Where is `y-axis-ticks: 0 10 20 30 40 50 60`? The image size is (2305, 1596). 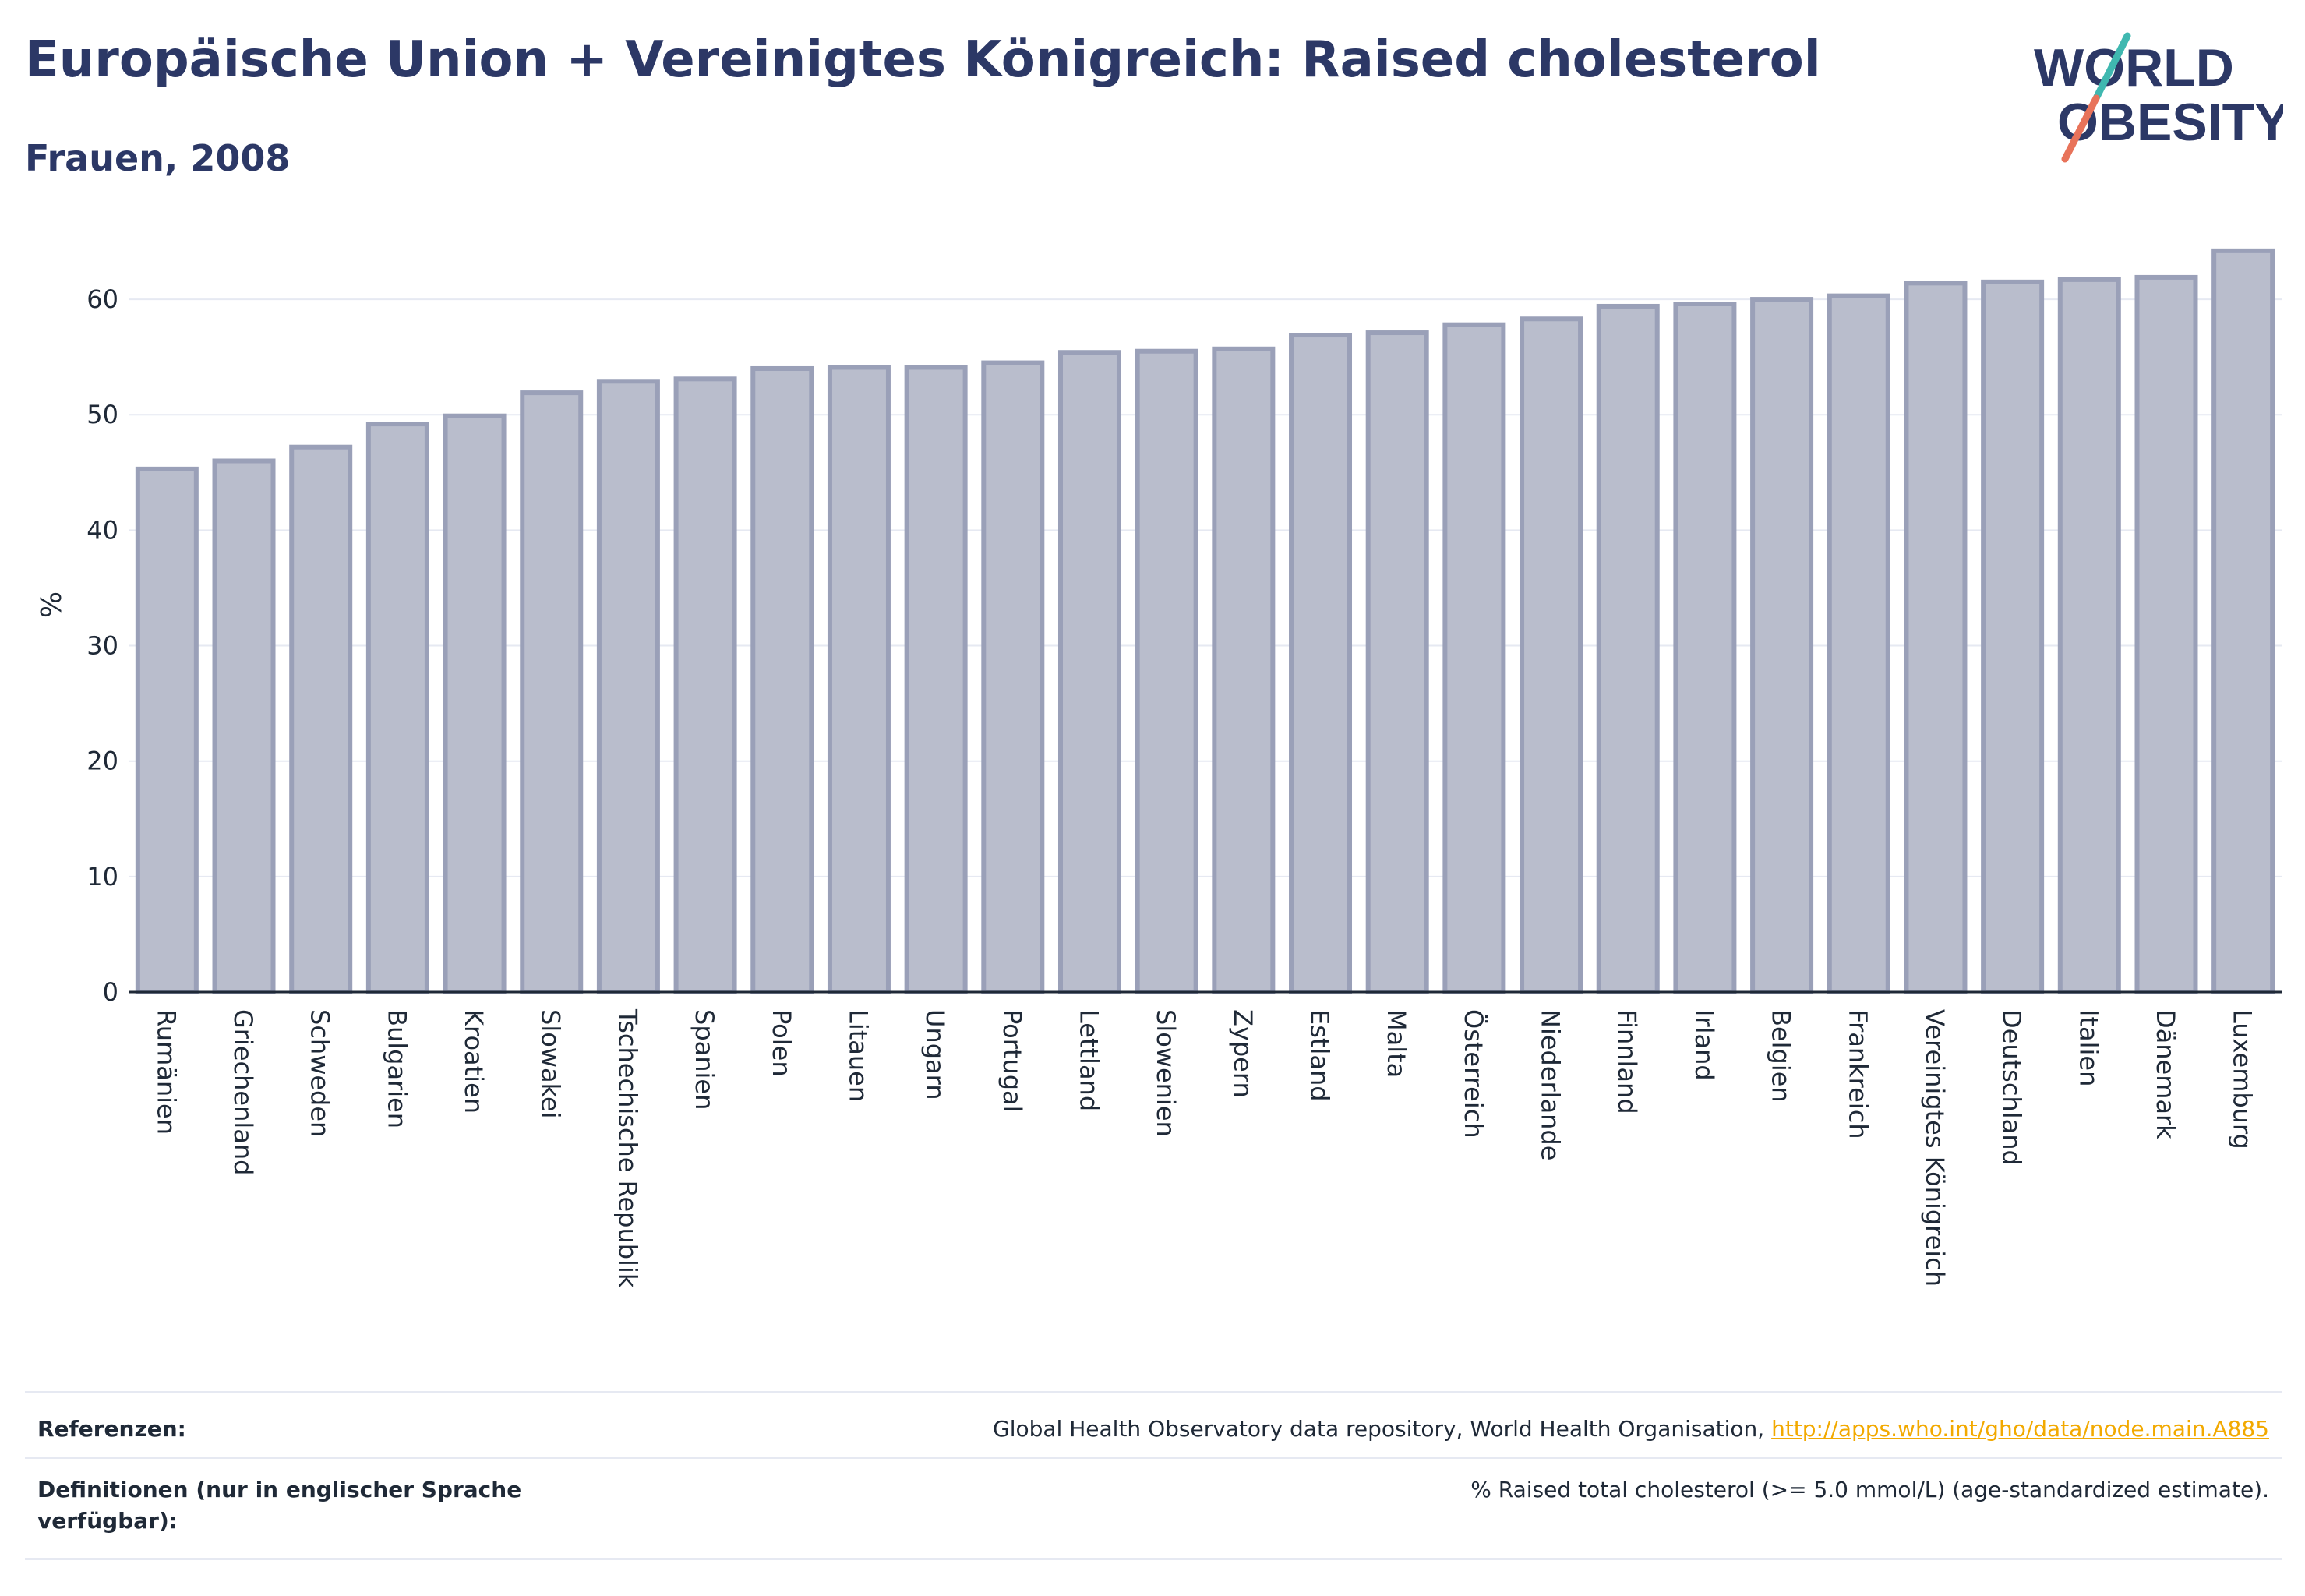
y-axis-ticks: 0 10 20 30 40 50 60 is located at coordinates (102, 645).